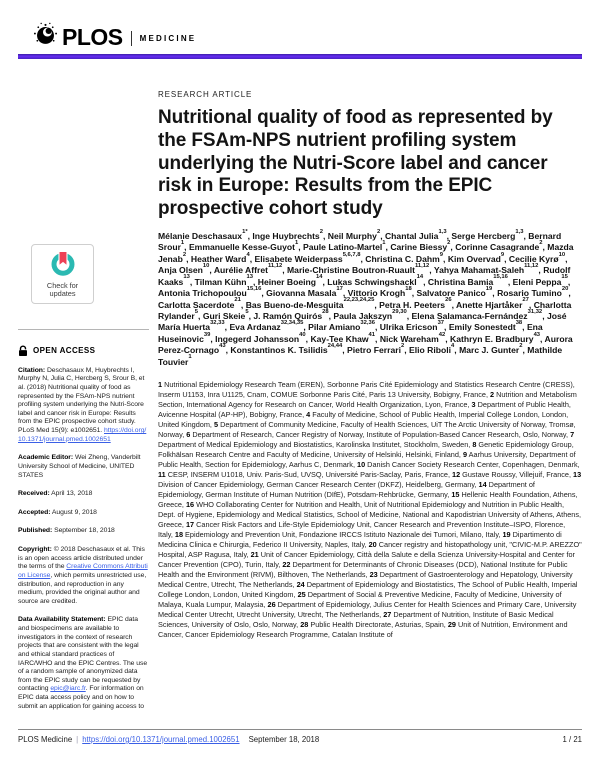 This screenshot has width=600, height=776. What do you see at coordinates (223, 280) in the screenshot?
I see `author-name: Tilman Kühn13` at bounding box center [223, 280].